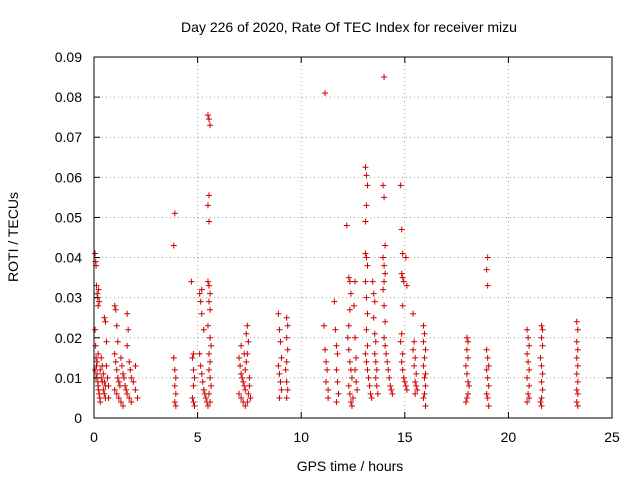 The image size is (640, 480). I want to click on x-tick-label: 20, so click(509, 437).